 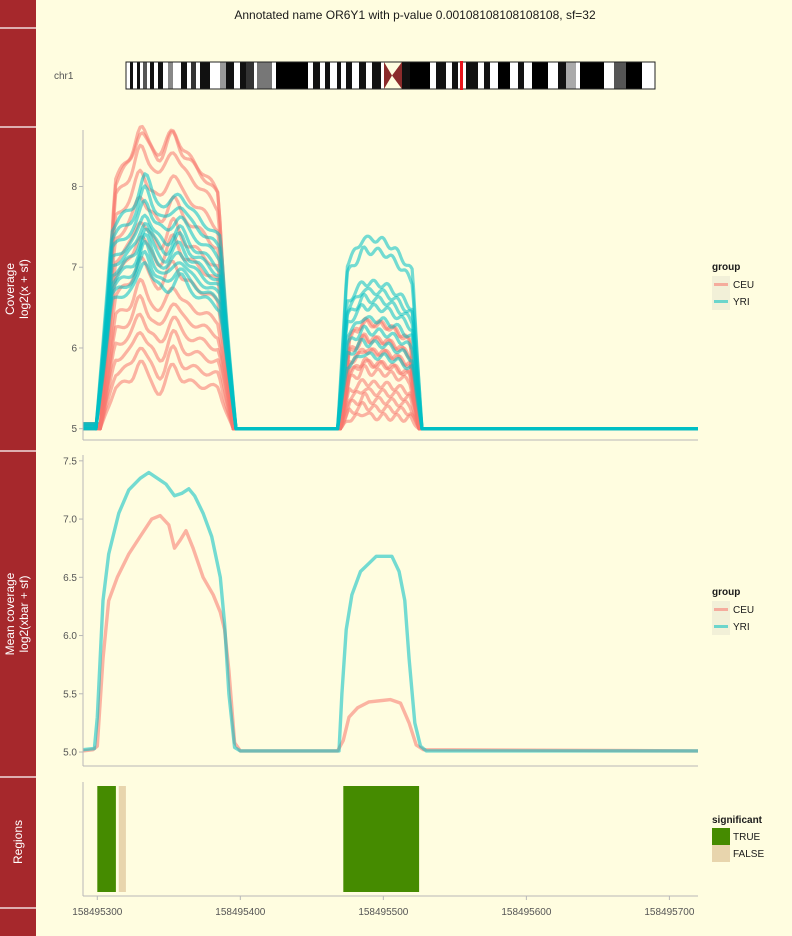 I want to click on ideogram-outline, so click(x=390, y=75).